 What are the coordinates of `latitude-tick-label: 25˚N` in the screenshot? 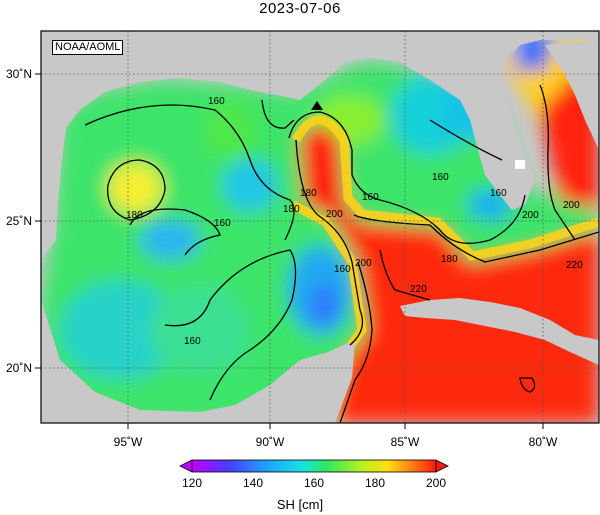 It's located at (19, 221).